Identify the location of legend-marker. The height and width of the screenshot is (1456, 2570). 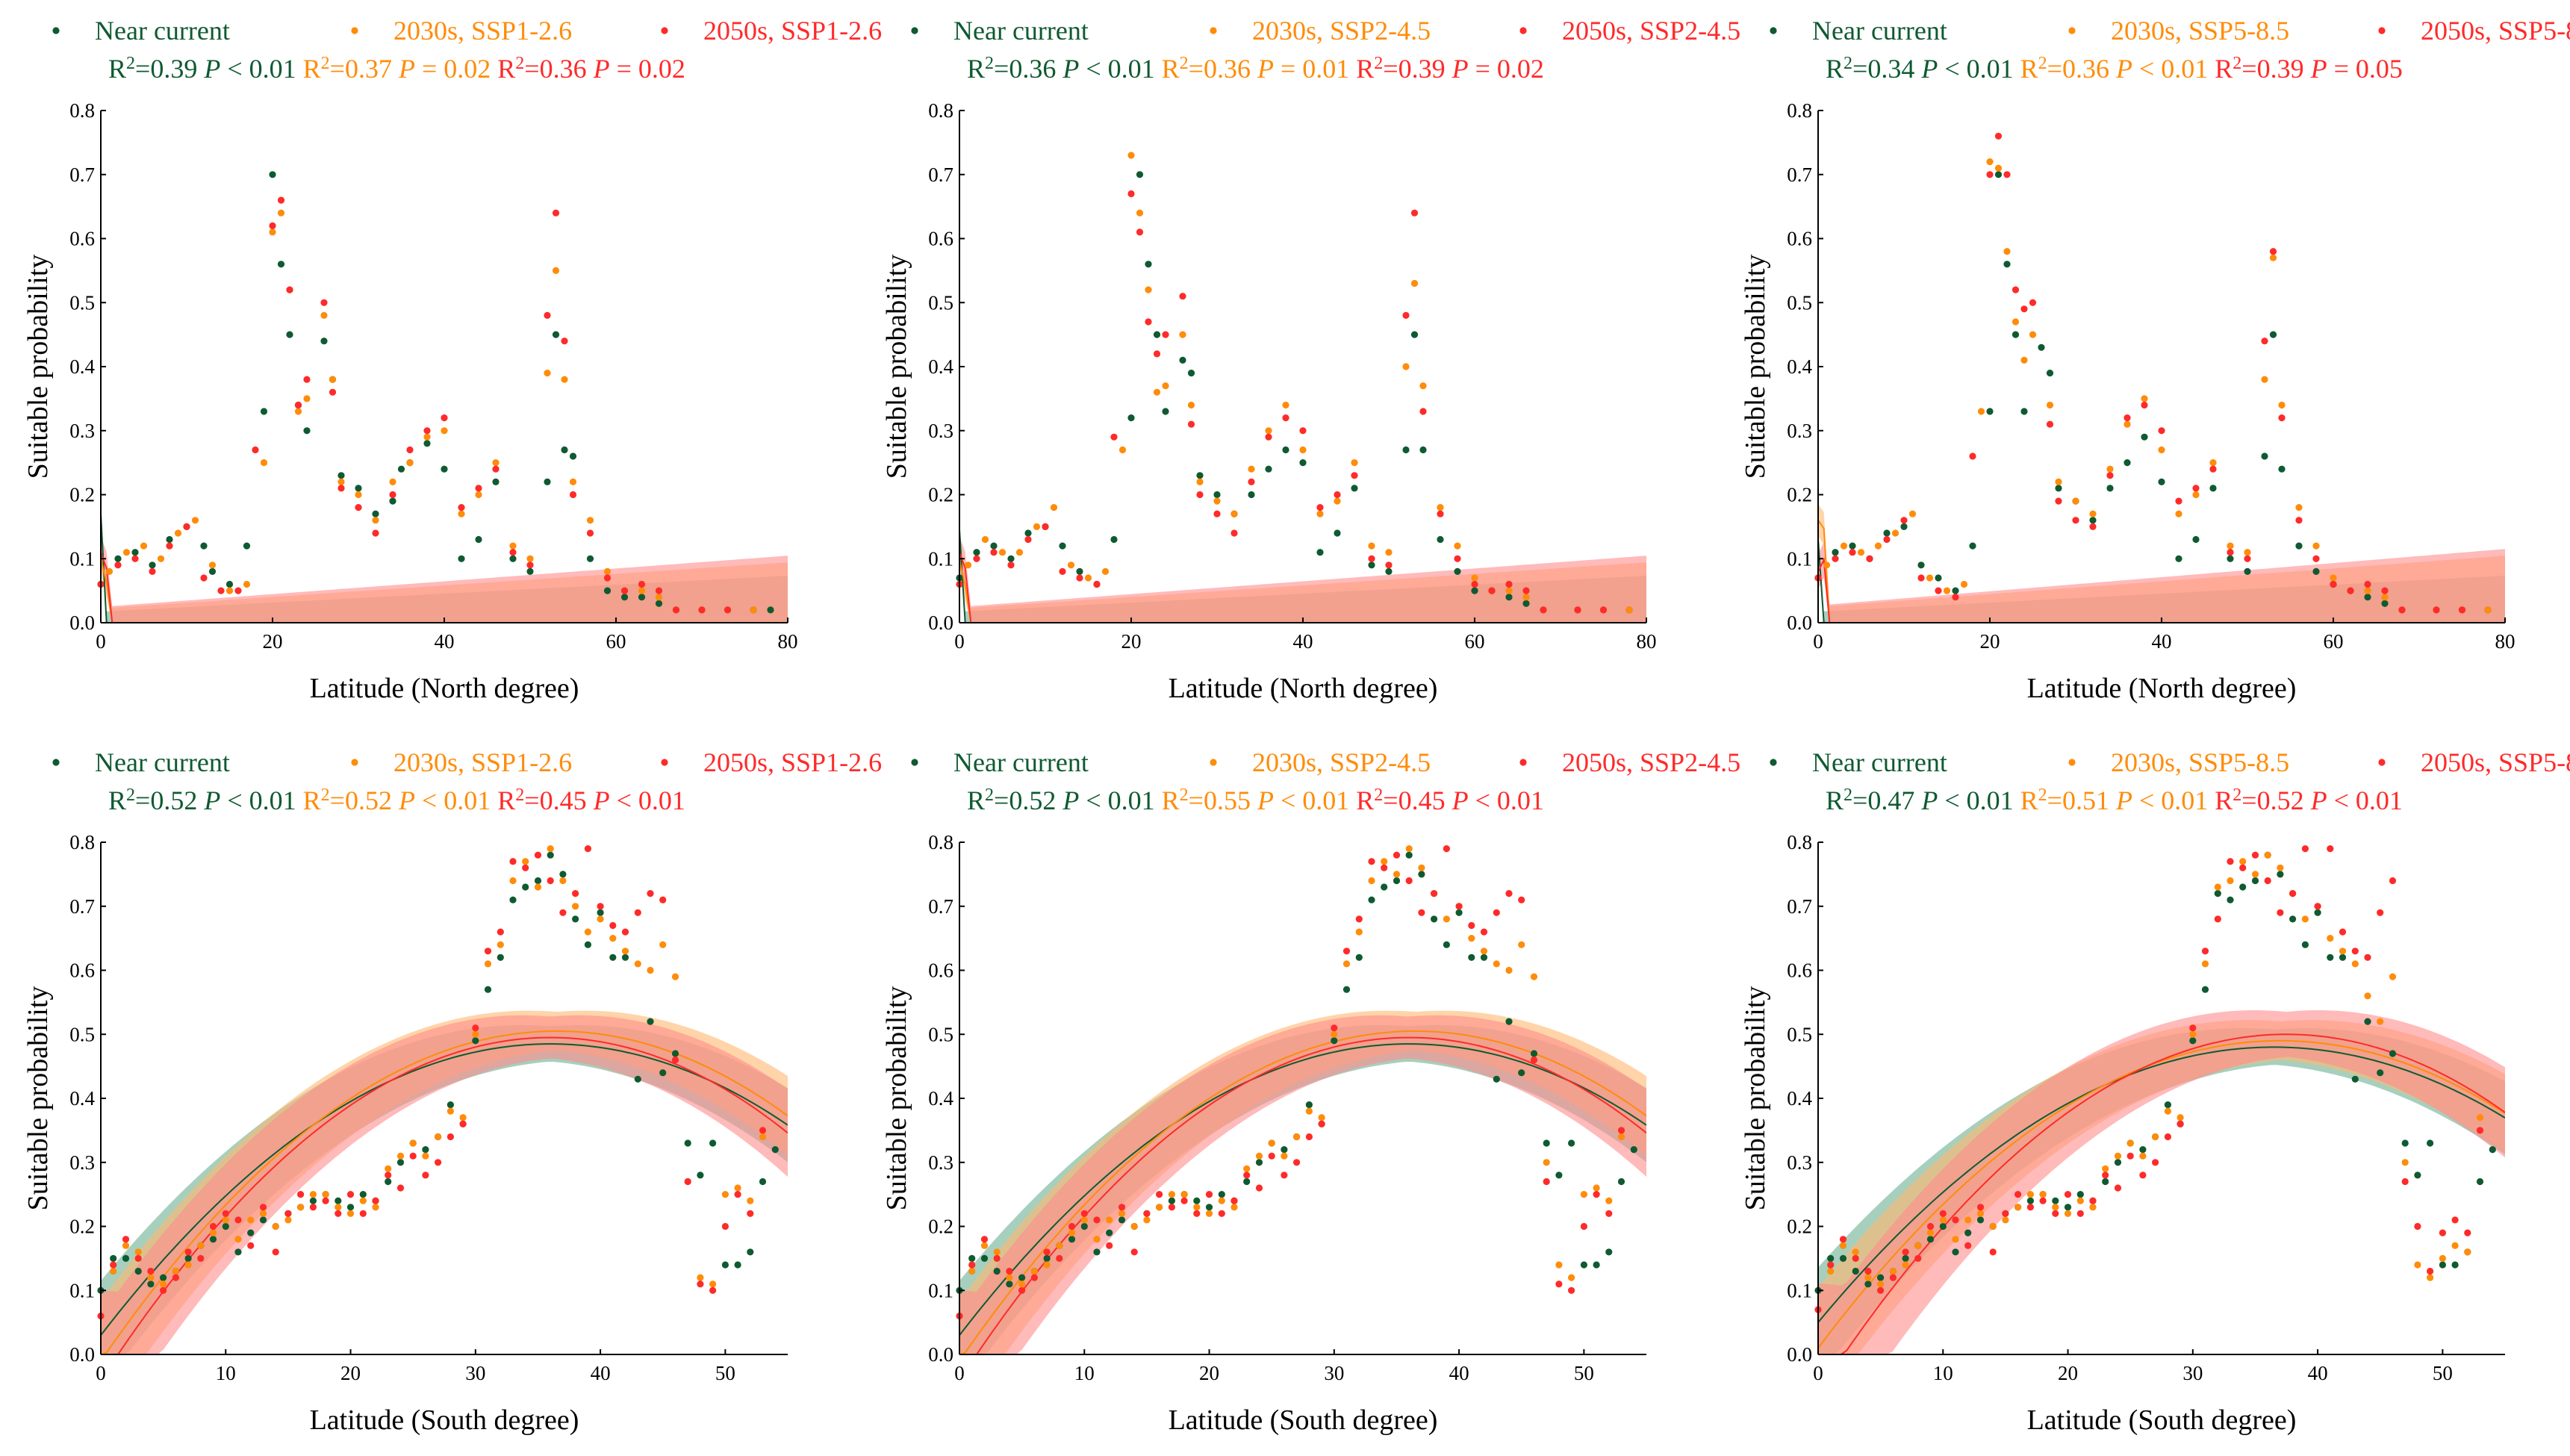
(2382, 30).